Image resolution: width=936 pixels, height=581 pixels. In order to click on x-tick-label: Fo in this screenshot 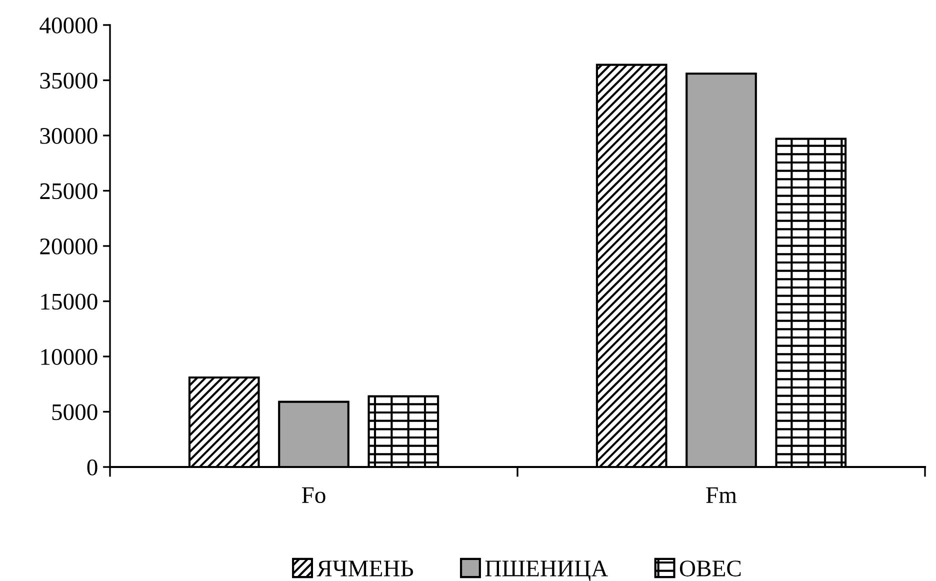, I will do `click(314, 495)`.